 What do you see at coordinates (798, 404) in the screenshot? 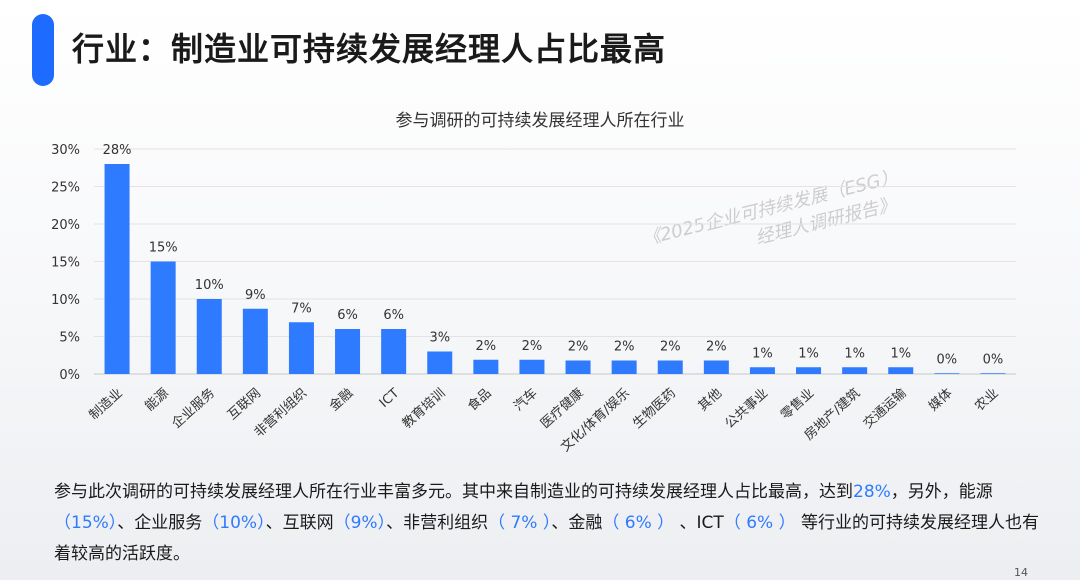
I see `x-tick-label: 零售业` at bounding box center [798, 404].